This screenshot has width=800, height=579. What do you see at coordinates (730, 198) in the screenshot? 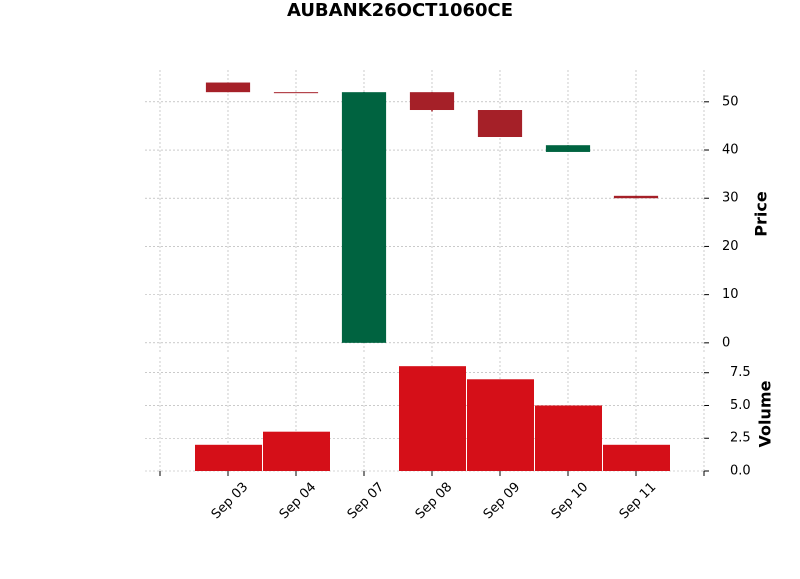
I see `y-tick-label: 30` at bounding box center [730, 198].